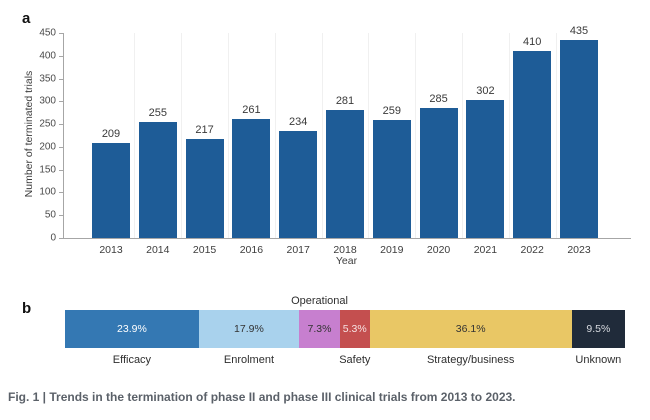 This screenshot has width=650, height=420. I want to click on bar-value-label: 435, so click(579, 30).